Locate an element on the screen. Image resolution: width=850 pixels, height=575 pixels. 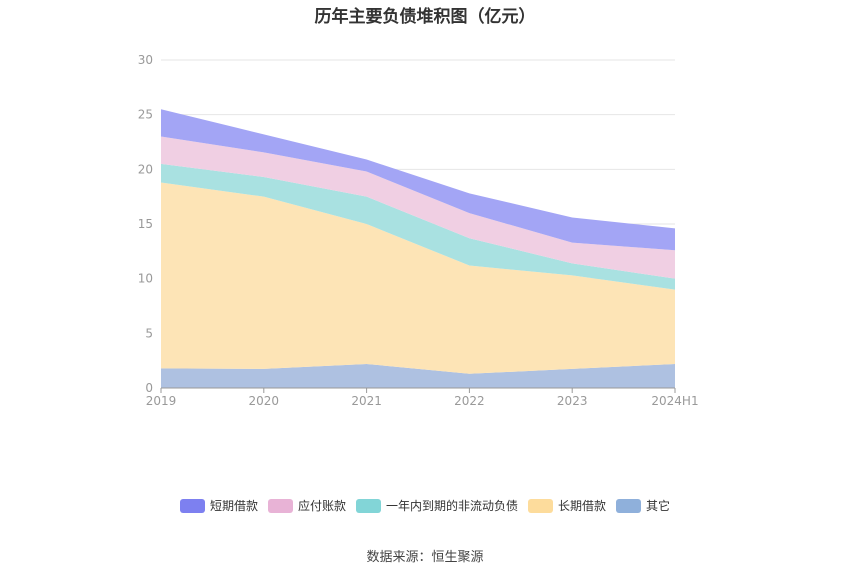
legend-item: 一年内到期的非流动负债 is located at coordinates (436, 505).